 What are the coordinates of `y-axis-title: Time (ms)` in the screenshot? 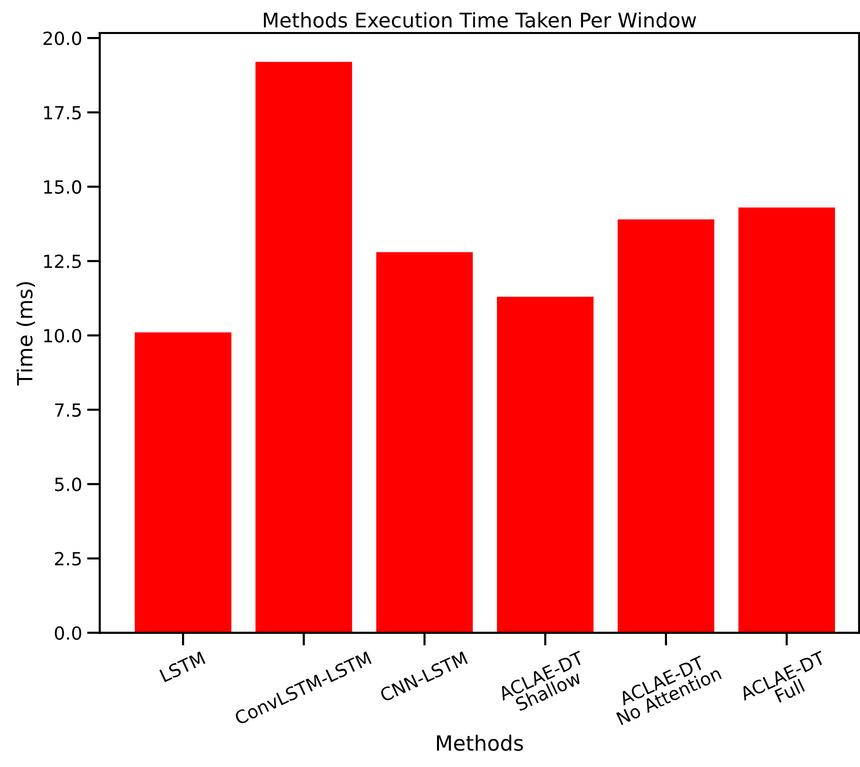 It's located at (26, 334).